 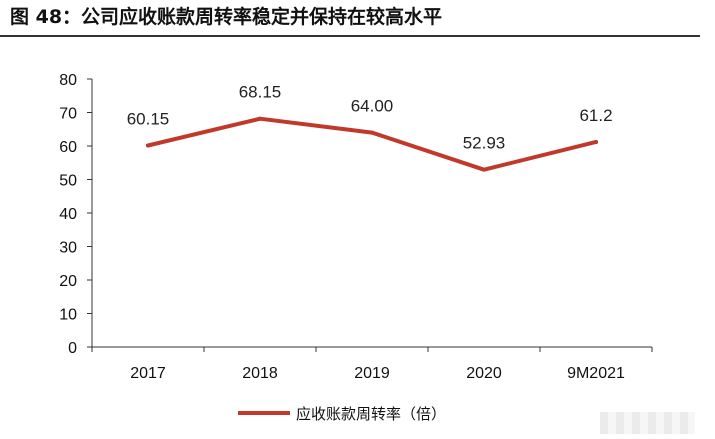 I want to click on y-tick-label: 40, so click(x=68, y=214).